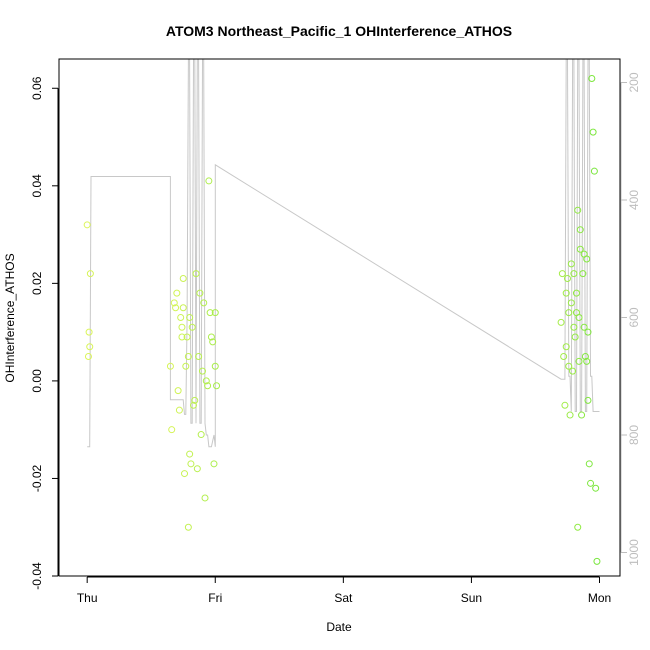  Describe the element at coordinates (634, 552) in the screenshot. I see `right-tick-label: 1000` at that location.